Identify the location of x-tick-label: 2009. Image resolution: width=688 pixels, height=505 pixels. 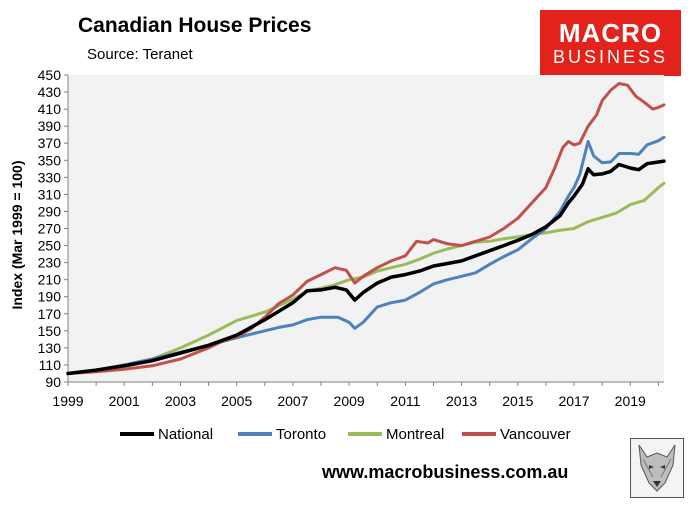
(349, 401).